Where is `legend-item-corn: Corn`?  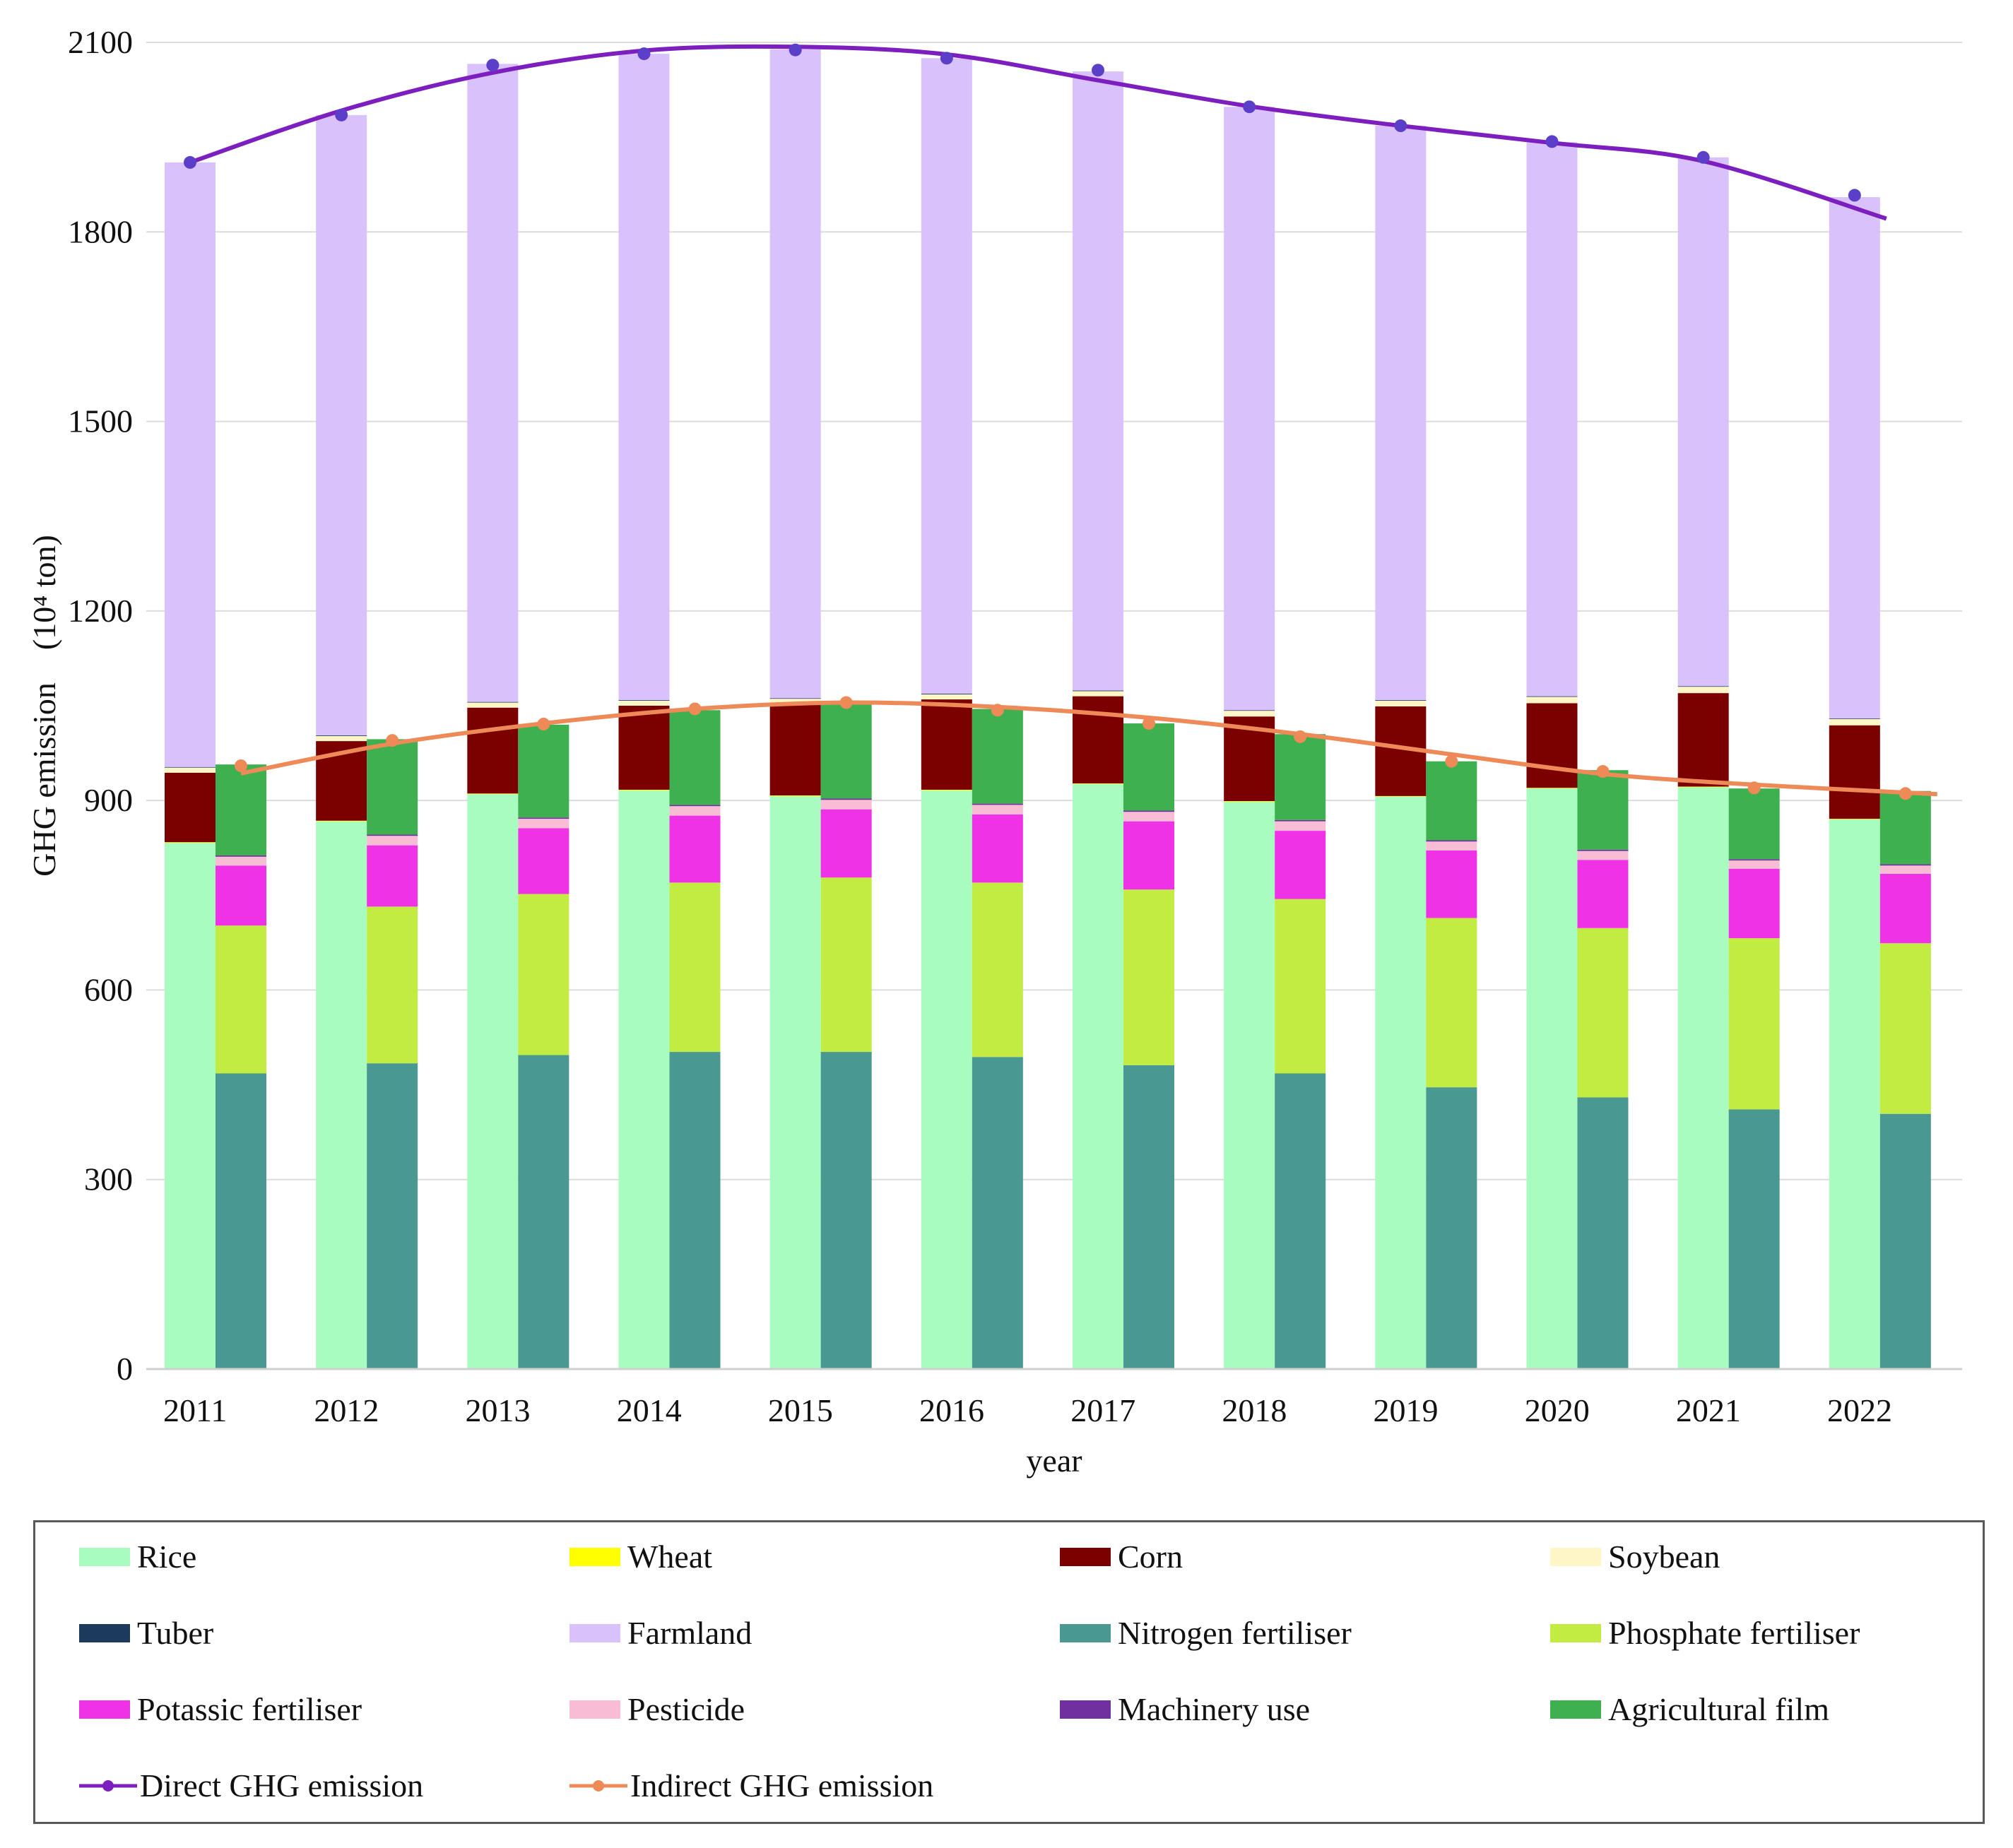 legend-item-corn: Corn is located at coordinates (1122, 1556).